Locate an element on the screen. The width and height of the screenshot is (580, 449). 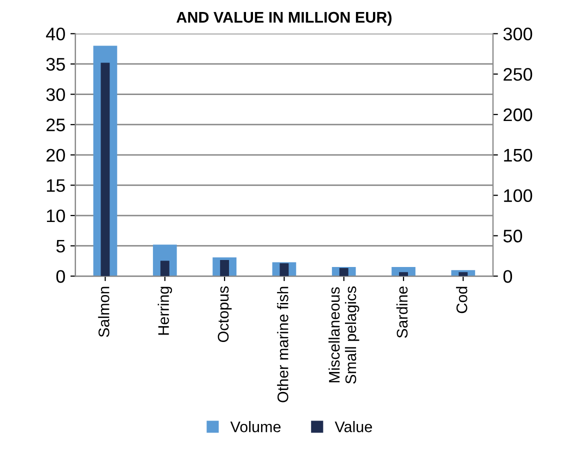
x-tick-label: Sardine is located at coordinates (402, 312).